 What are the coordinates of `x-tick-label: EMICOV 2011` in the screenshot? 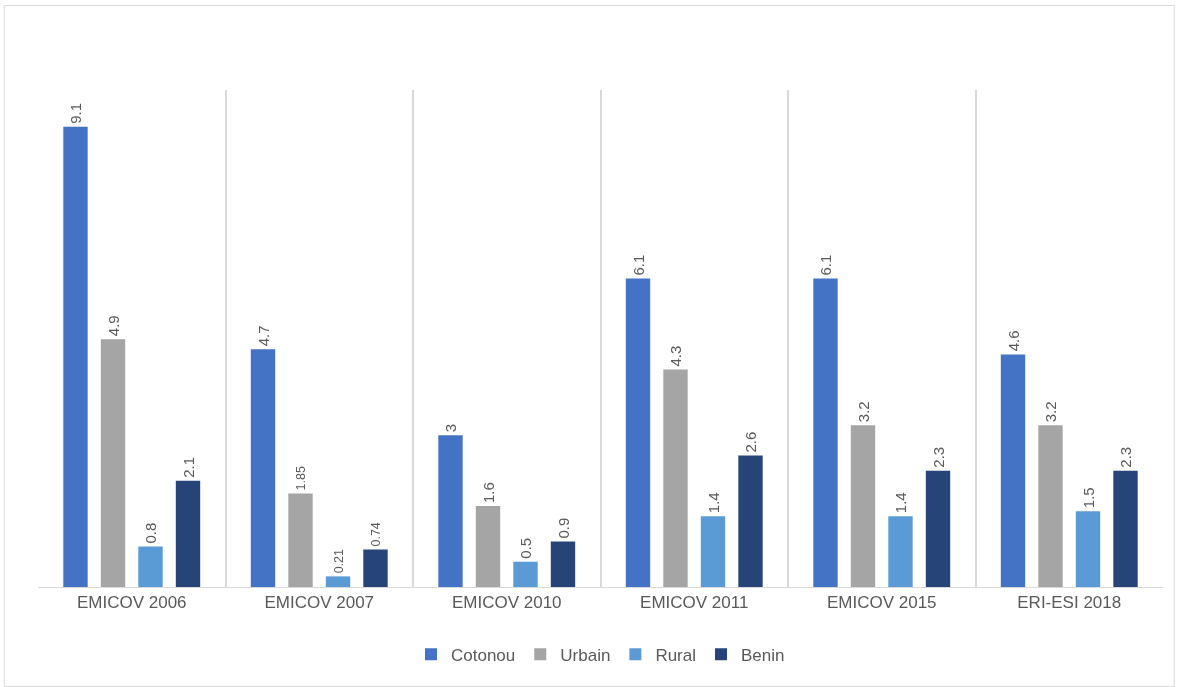 It's located at (694, 603).